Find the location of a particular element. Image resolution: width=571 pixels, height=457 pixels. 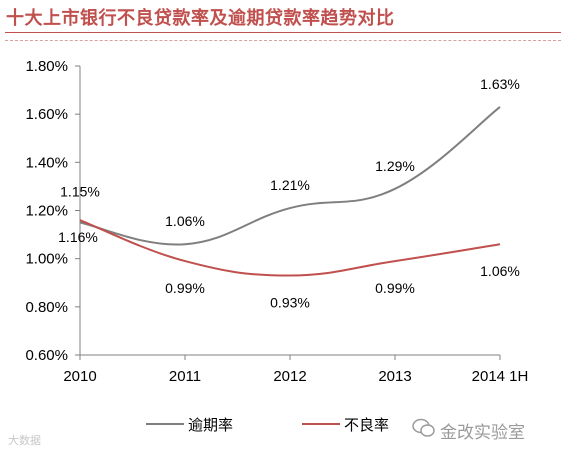

y-tick-label: 0.60% is located at coordinates (46, 355).